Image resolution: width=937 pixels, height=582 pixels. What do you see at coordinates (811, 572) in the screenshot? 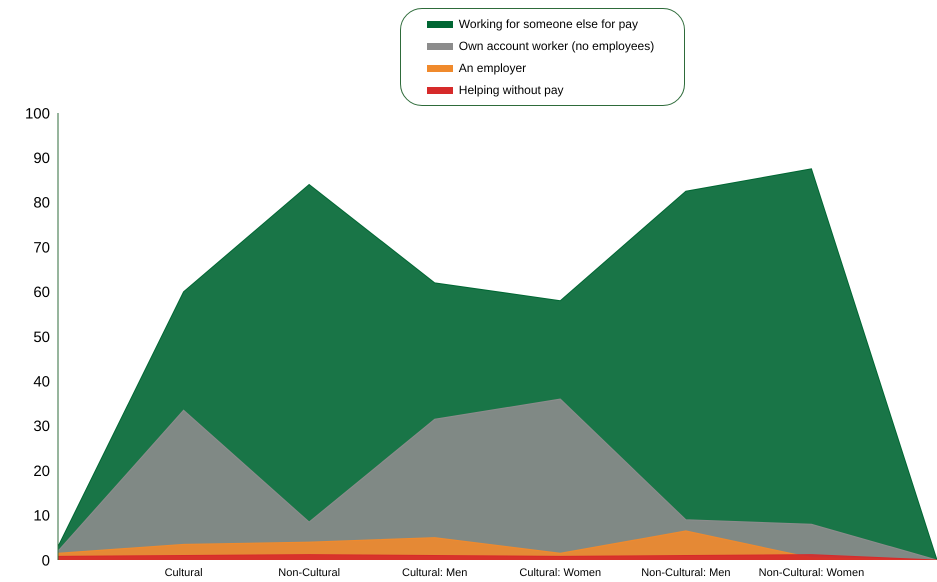
I see `x-tick-label: Non-Cultural: Women` at bounding box center [811, 572].